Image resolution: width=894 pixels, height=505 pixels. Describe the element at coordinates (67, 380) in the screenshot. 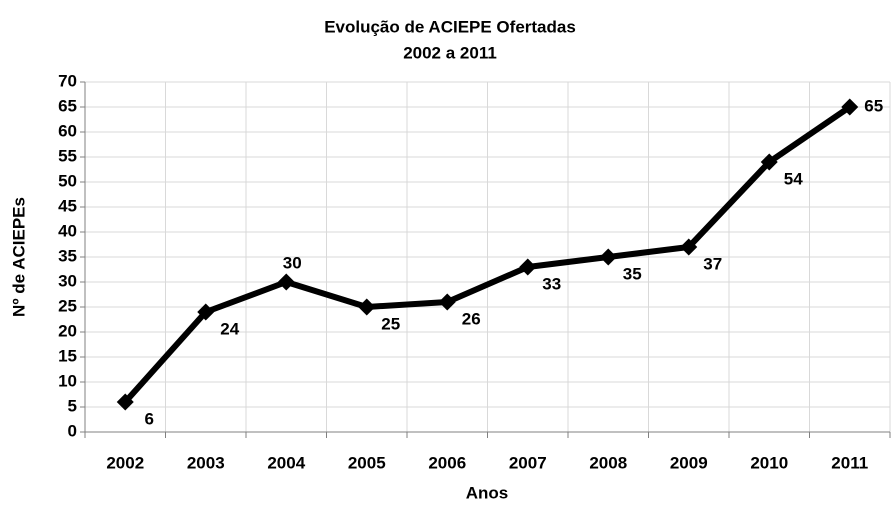

I see `y-tick-label: 10` at that location.